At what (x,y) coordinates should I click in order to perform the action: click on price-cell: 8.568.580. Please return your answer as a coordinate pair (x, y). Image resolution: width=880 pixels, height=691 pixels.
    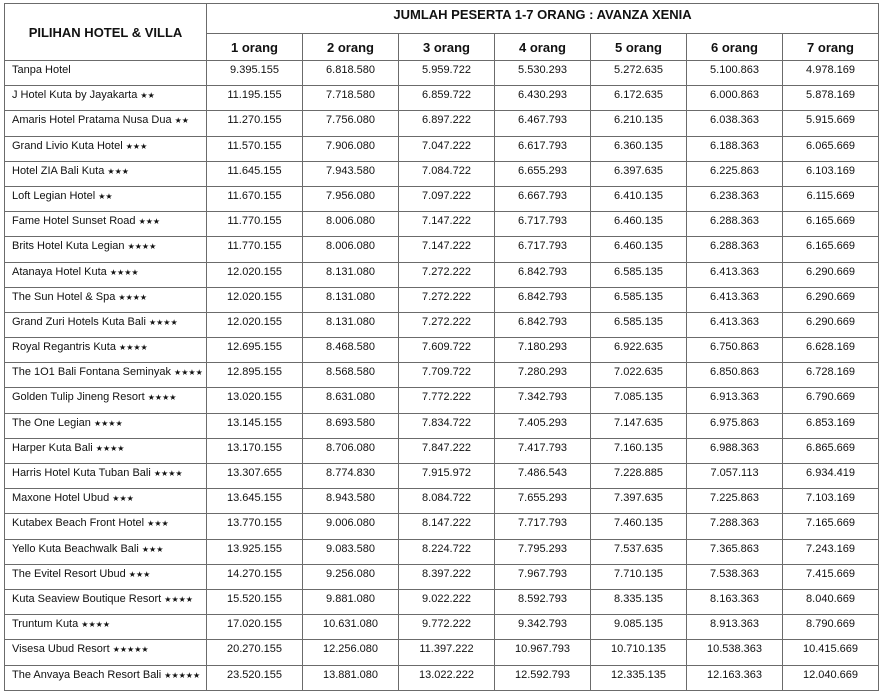
    Looking at the image, I should click on (350, 375).